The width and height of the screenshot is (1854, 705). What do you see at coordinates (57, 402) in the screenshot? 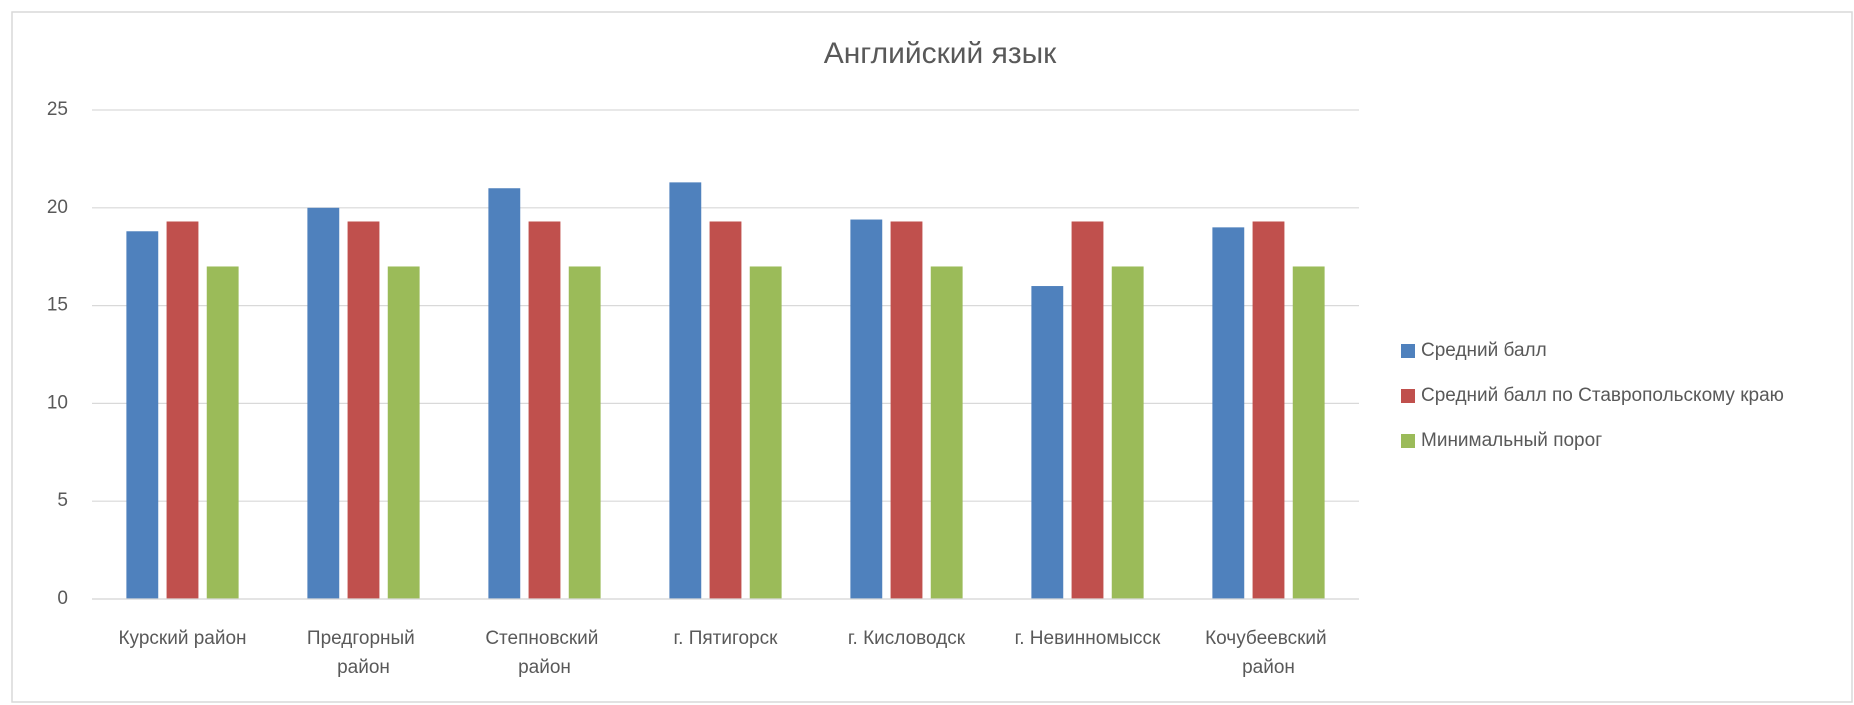
I see `y-tick-label: 10` at bounding box center [57, 402].